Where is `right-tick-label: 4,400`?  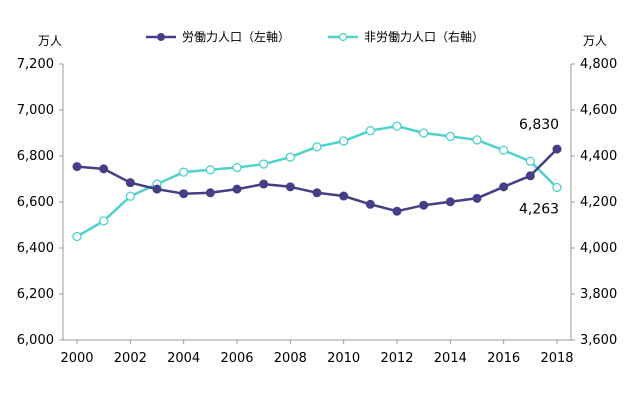 right-tick-label: 4,400 is located at coordinates (598, 156).